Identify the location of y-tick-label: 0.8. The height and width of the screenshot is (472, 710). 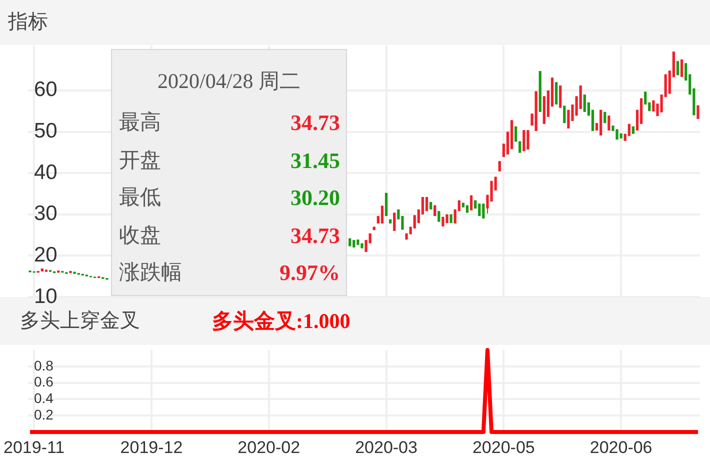
(44, 365).